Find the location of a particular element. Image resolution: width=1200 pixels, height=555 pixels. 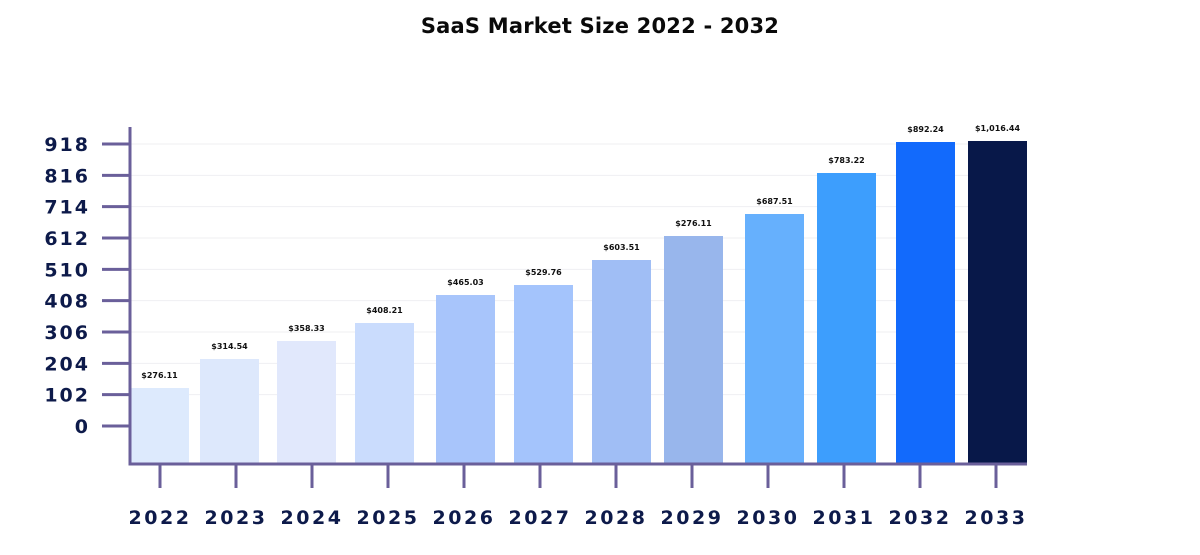

x-tick-label: 2023 is located at coordinates (236, 518).